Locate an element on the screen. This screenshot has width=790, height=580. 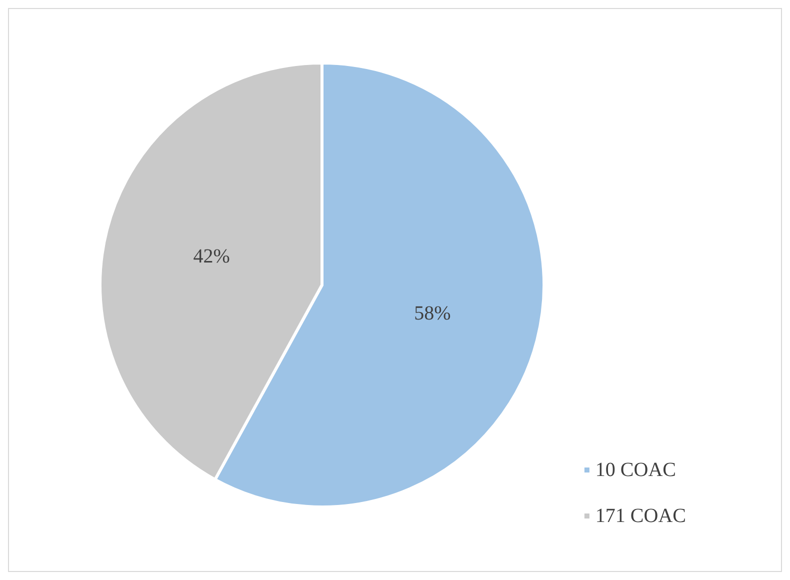
data-label: 42% is located at coordinates (211, 257).